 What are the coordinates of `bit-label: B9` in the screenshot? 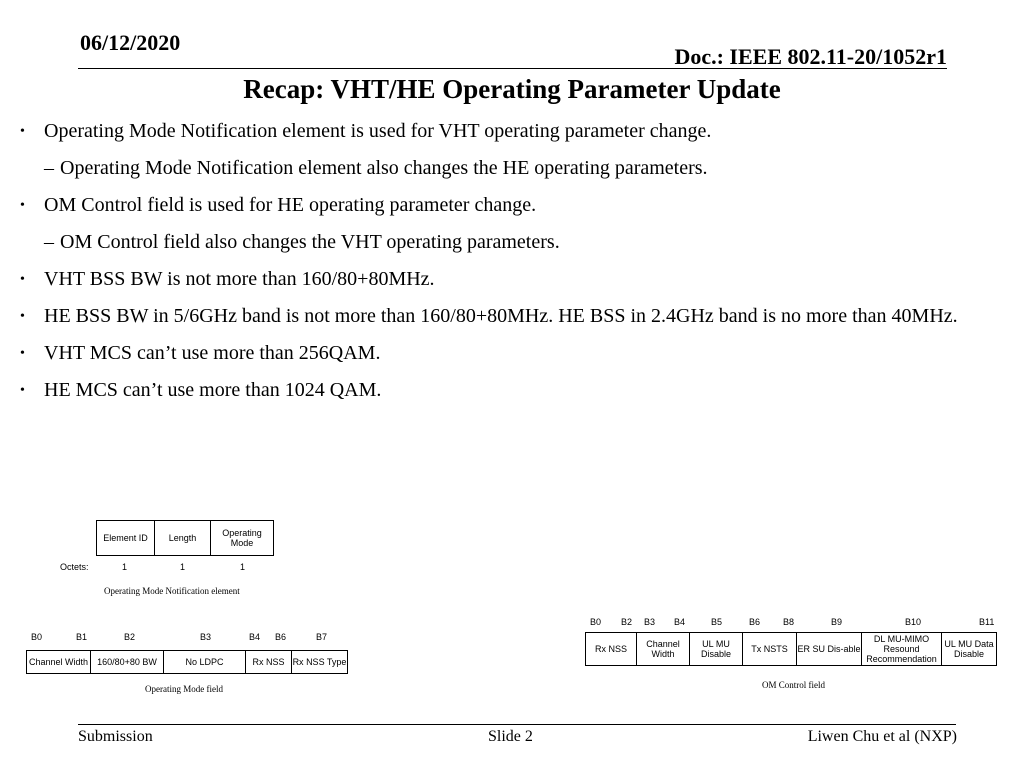 It's located at (837, 622).